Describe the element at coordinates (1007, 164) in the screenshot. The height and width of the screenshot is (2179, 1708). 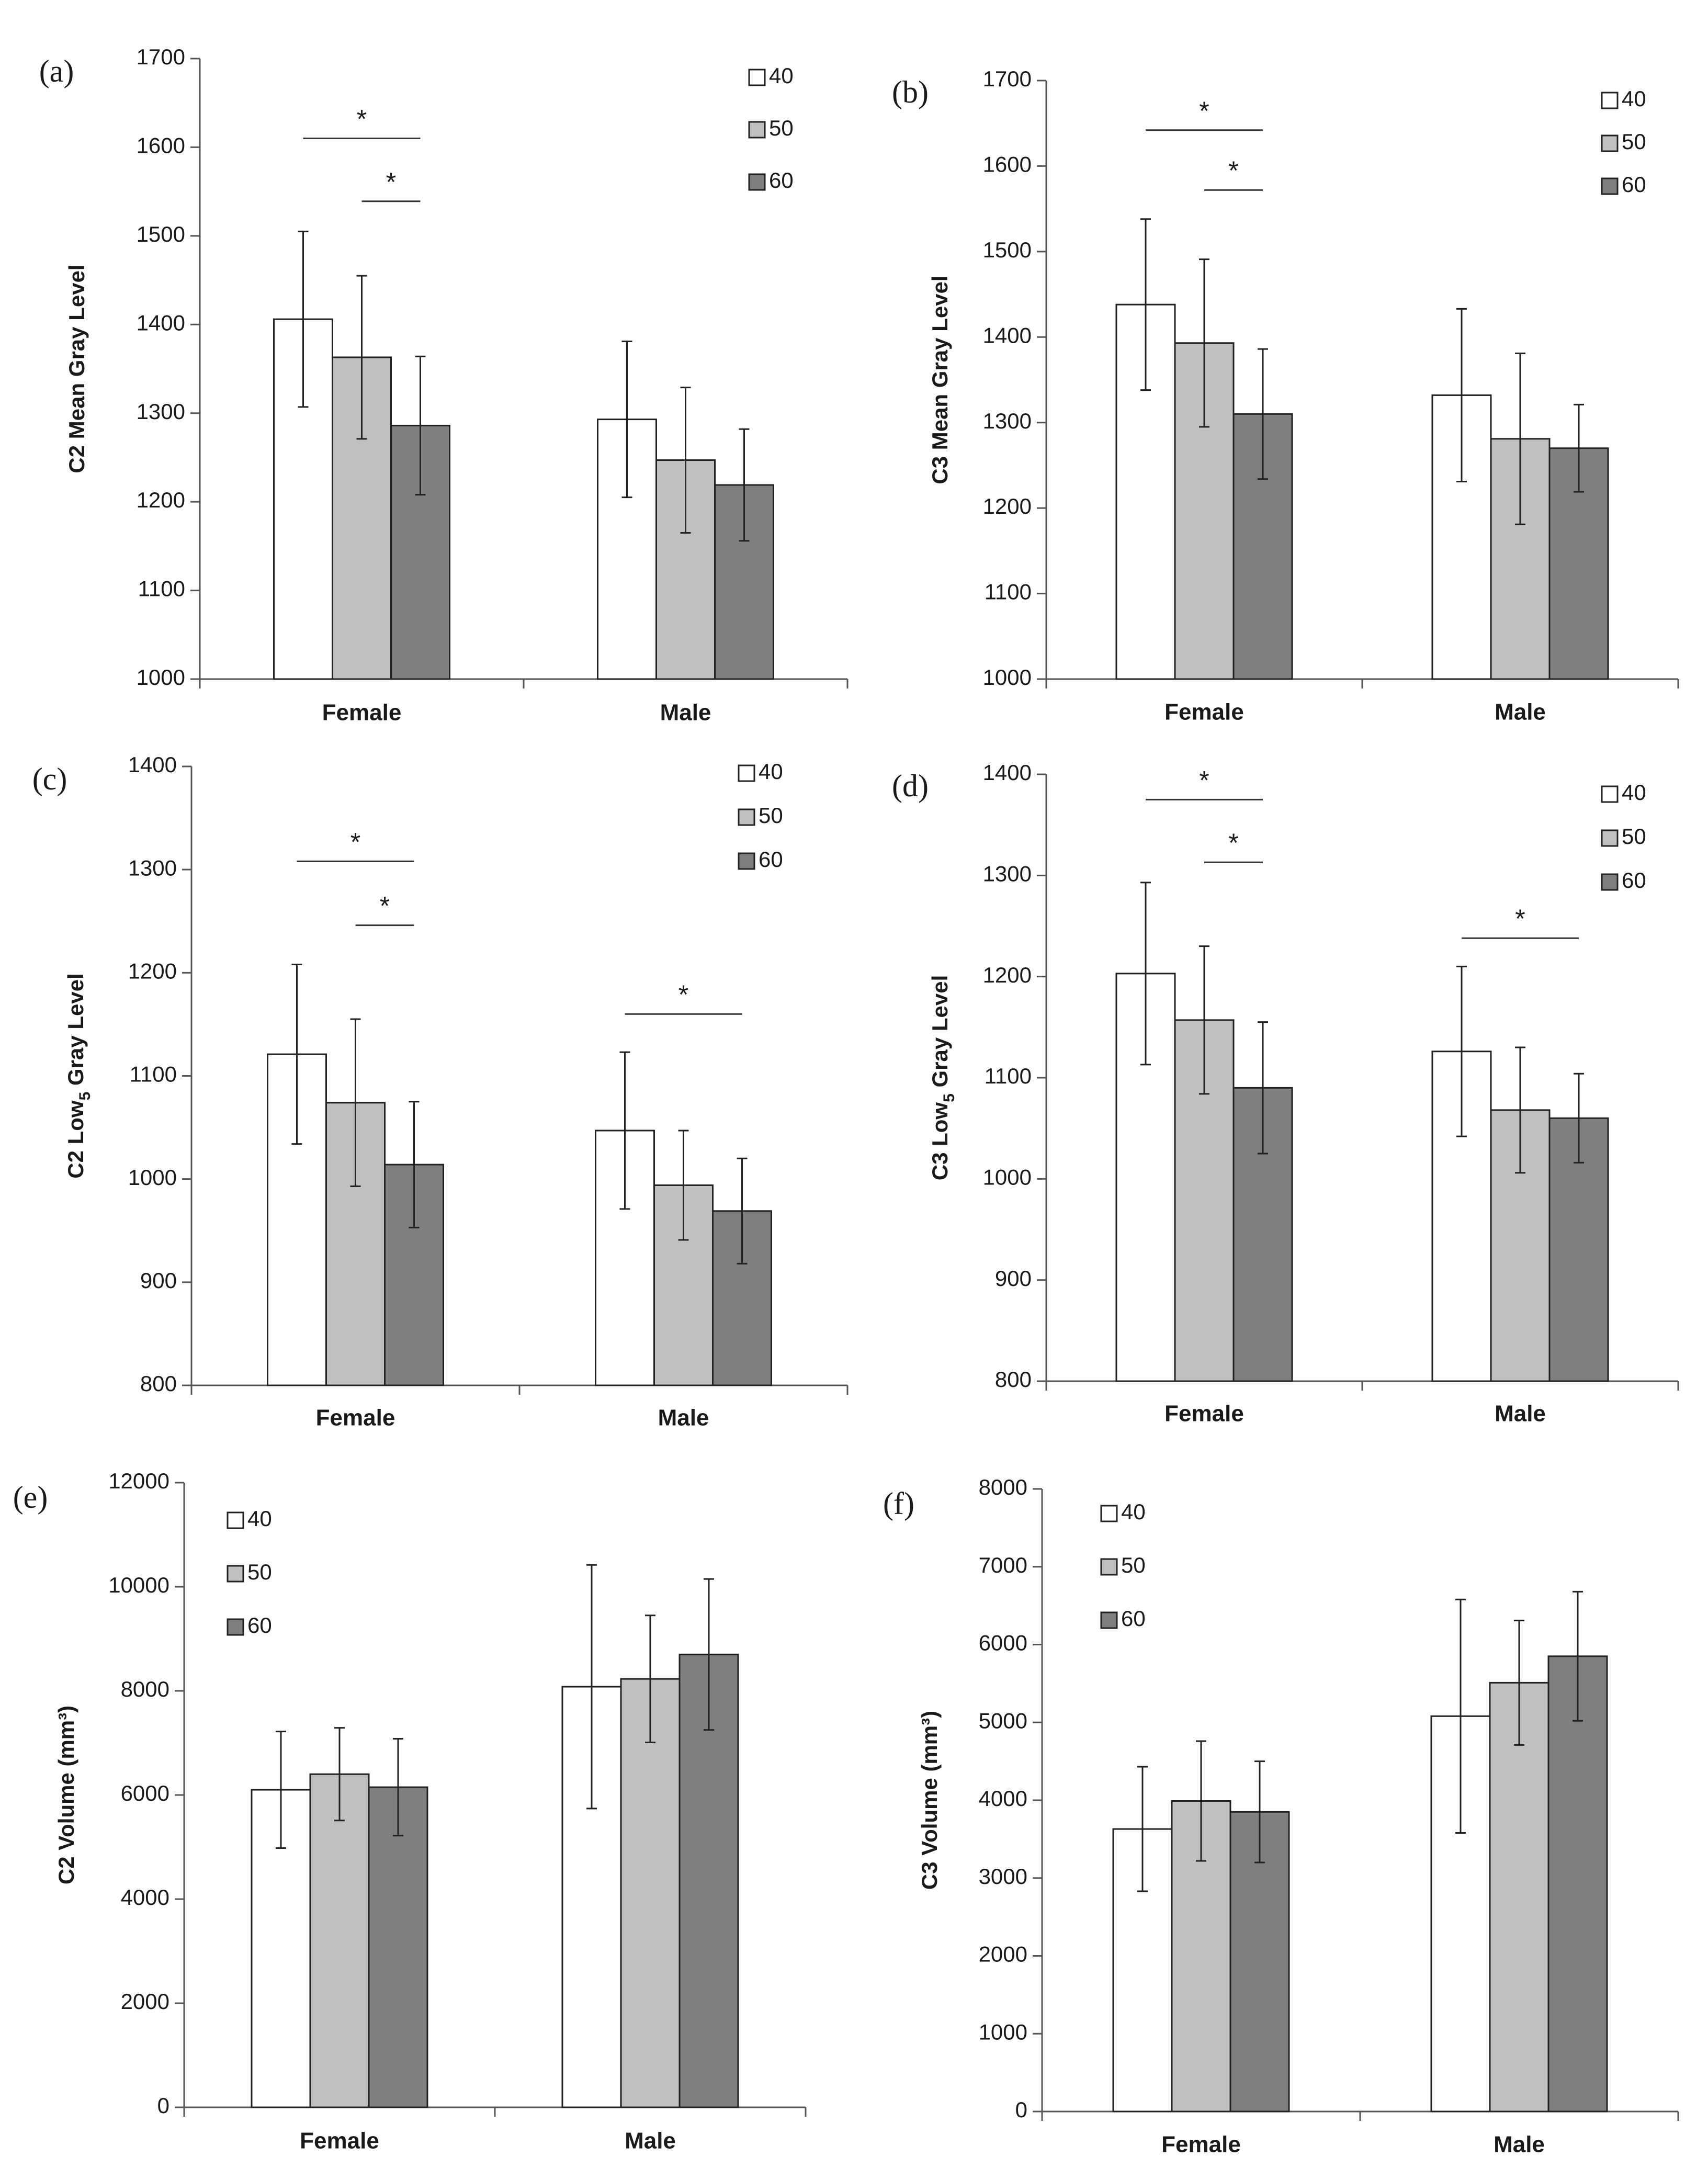
I see `y-tick-label: 1600` at that location.